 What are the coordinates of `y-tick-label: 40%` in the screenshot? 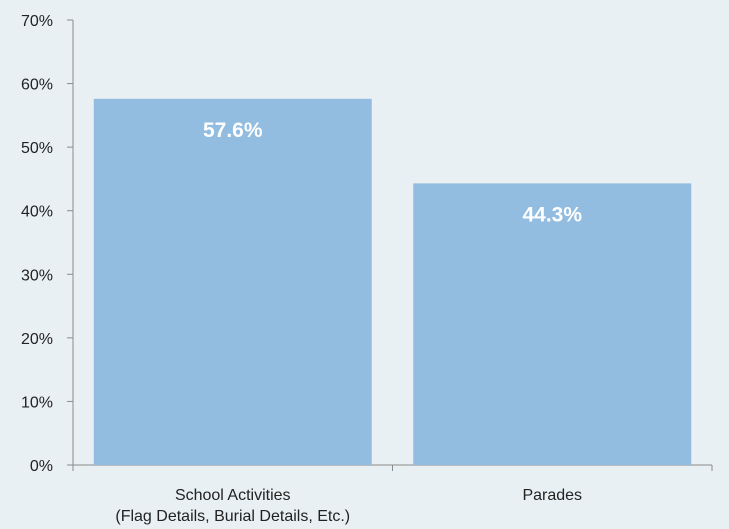 It's located at (37, 212).